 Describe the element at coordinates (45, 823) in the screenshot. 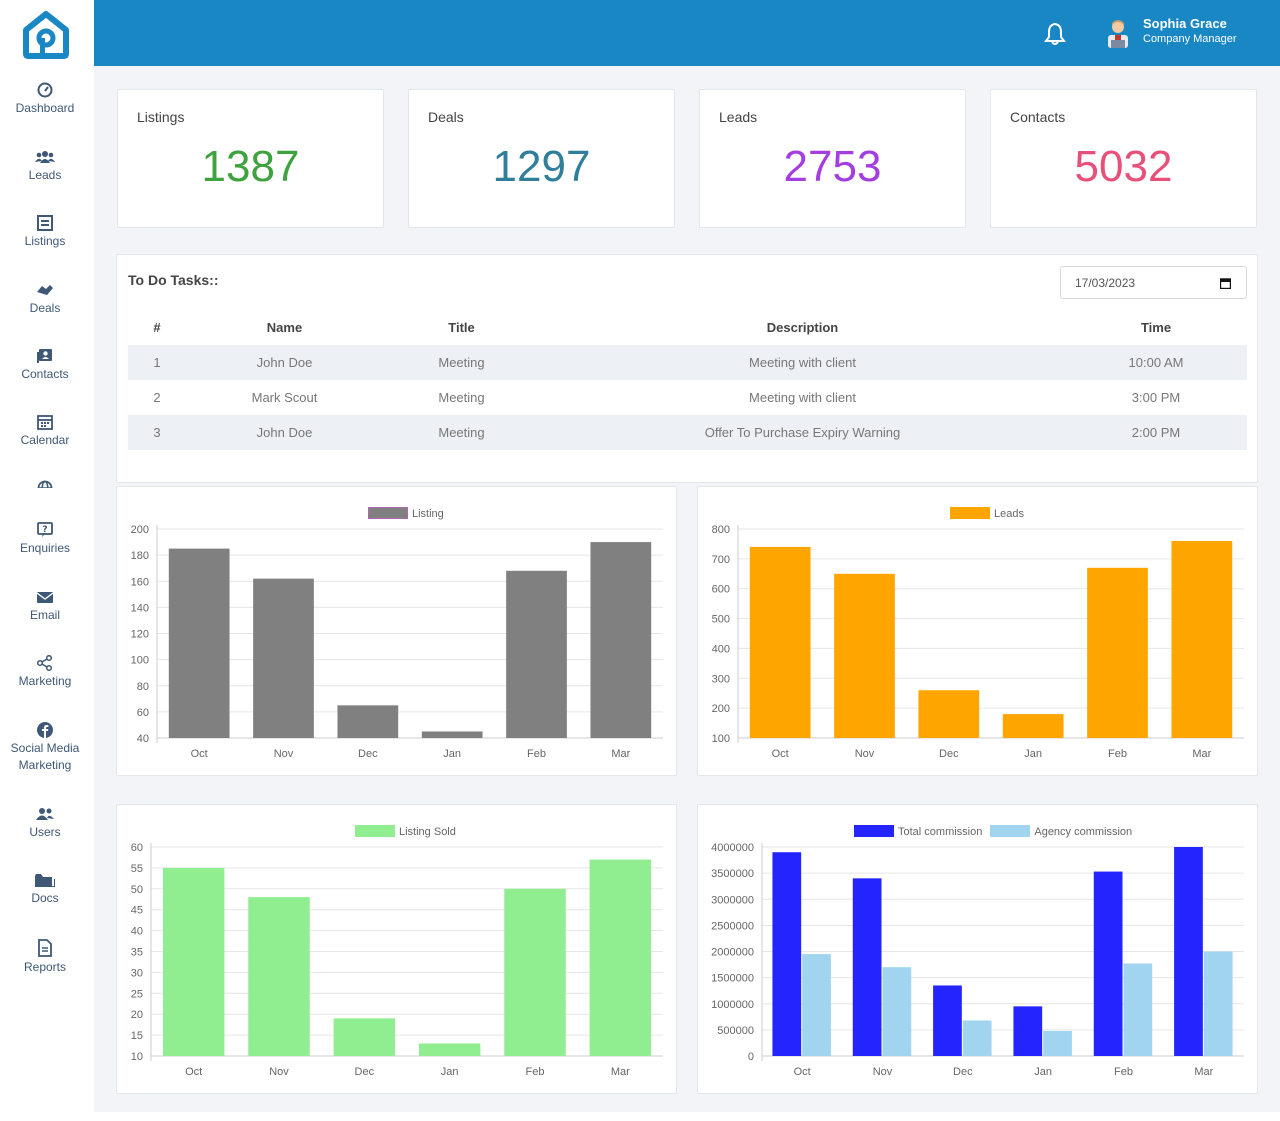

I see `sidebar-item-users: Users` at that location.